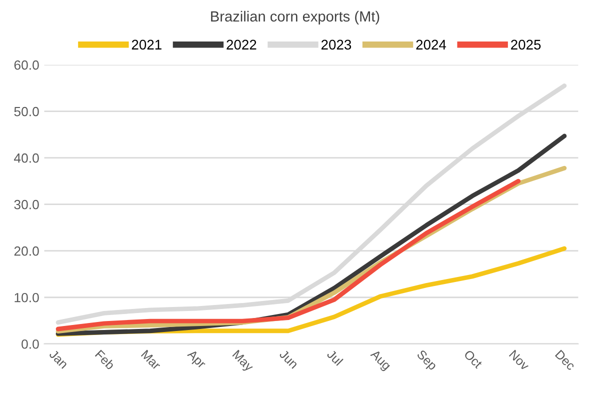 The width and height of the screenshot is (590, 393). What do you see at coordinates (380, 360) in the screenshot?
I see `x-tick-label: Aug` at bounding box center [380, 360].